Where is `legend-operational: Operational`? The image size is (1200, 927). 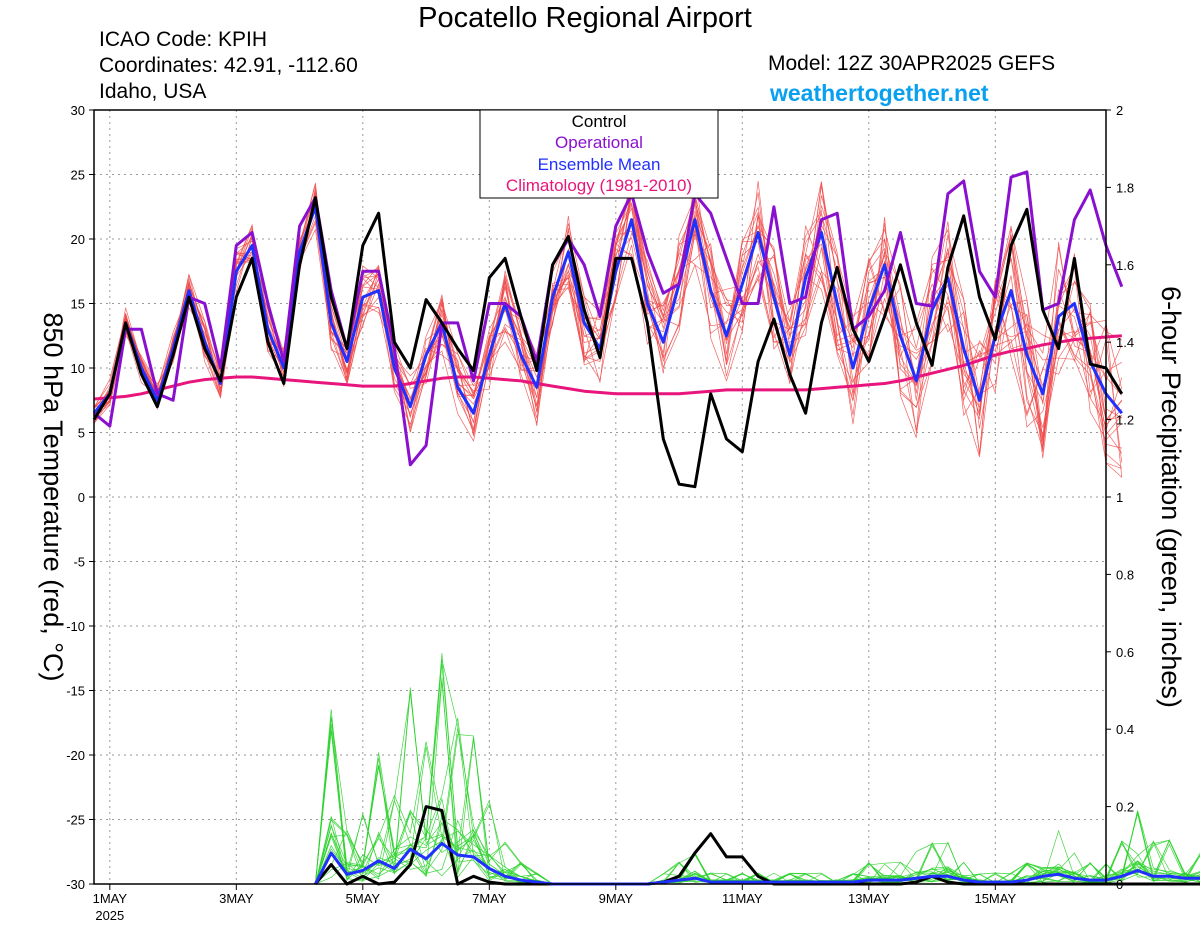
legend-operational: Operational is located at coordinates (599, 142).